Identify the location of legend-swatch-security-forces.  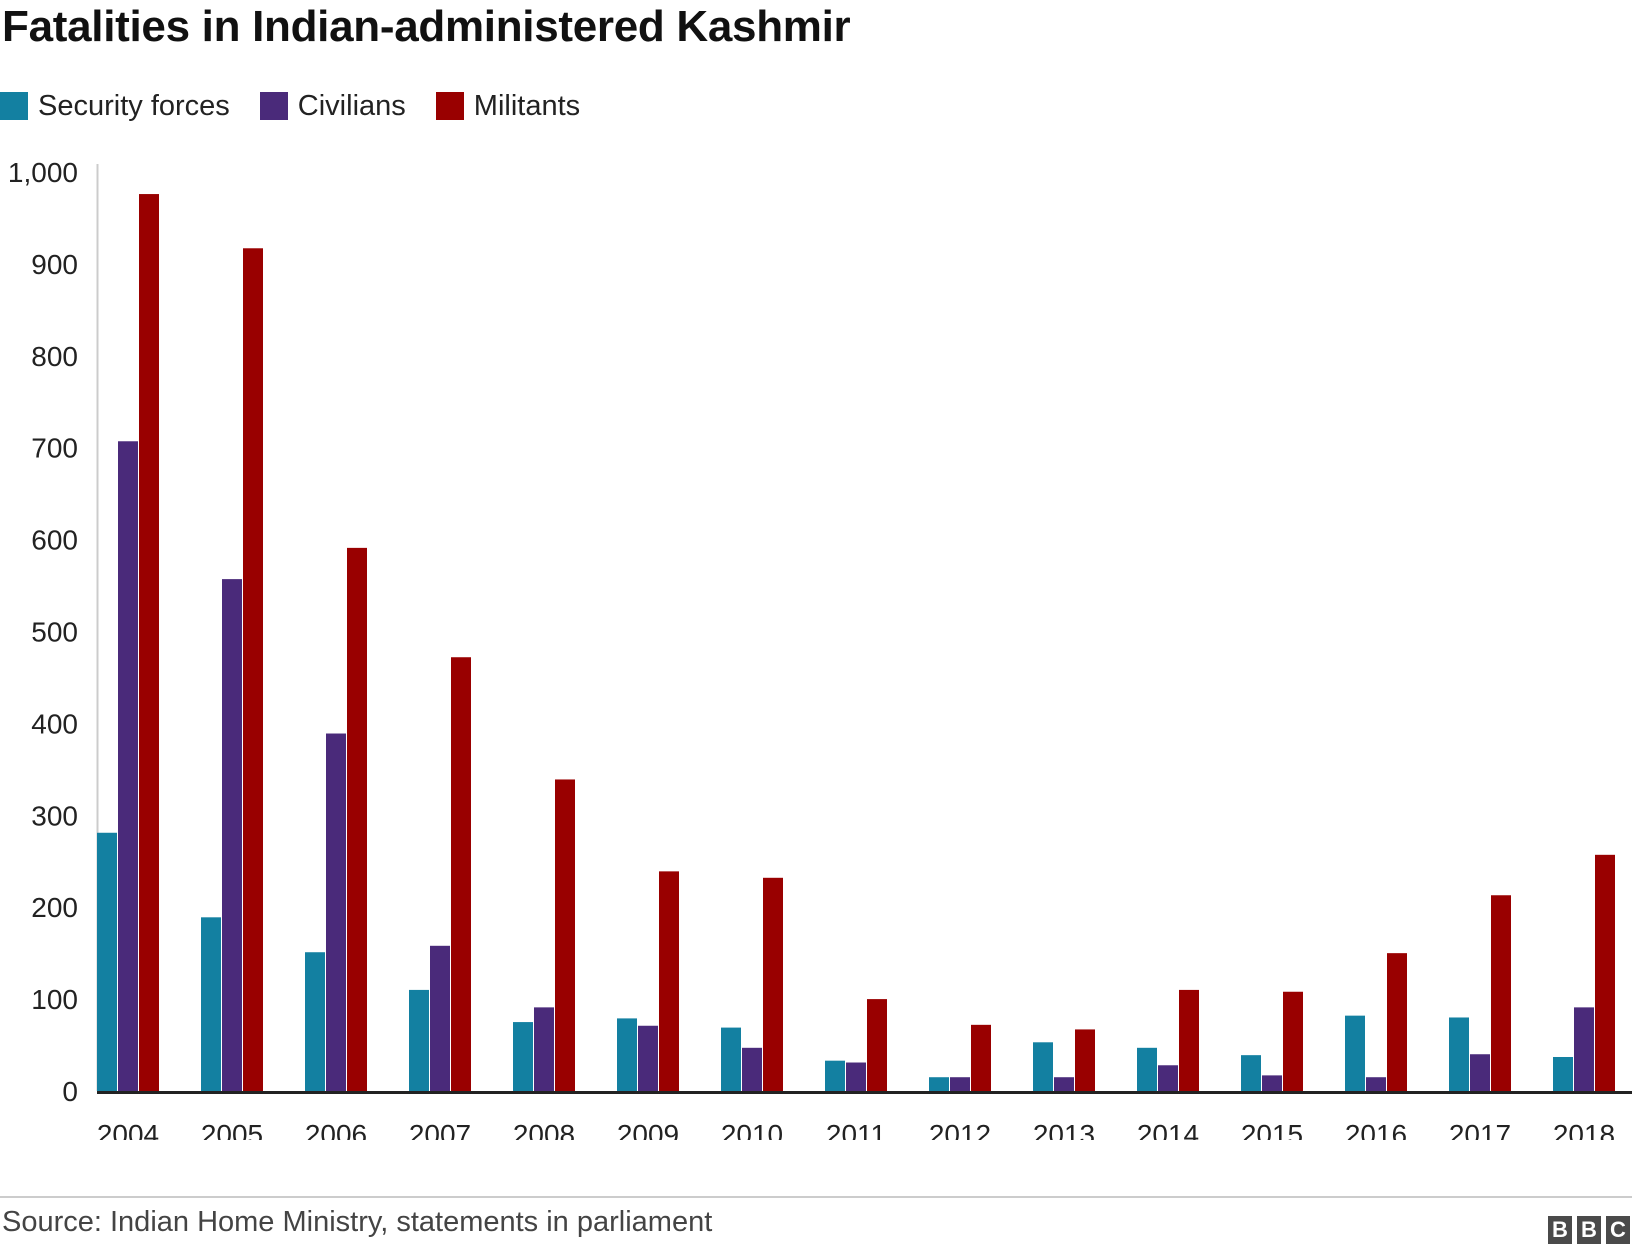
(14, 106).